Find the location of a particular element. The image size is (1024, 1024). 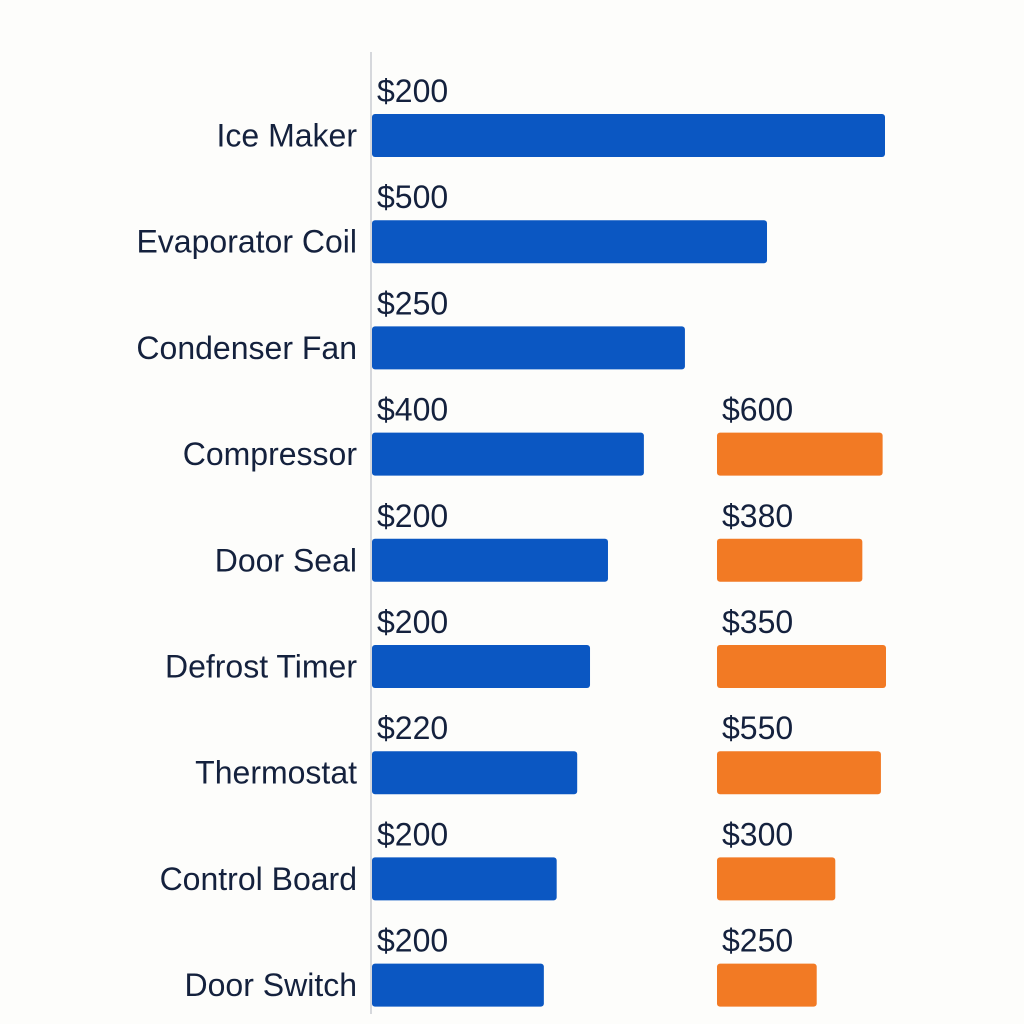

value-label: $300 is located at coordinates (757, 834).